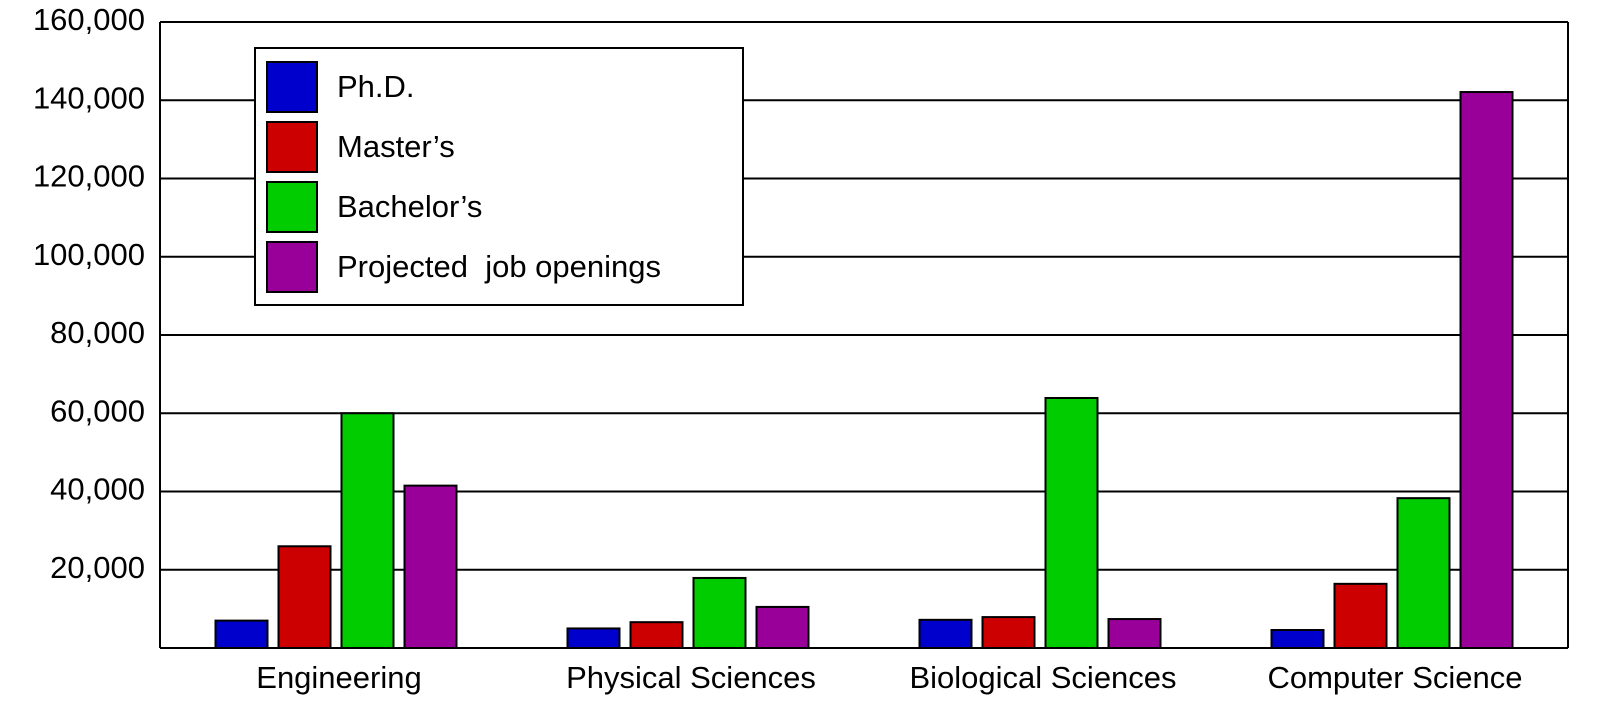  I want to click on y-tick-label: 60,000, so click(97, 410).